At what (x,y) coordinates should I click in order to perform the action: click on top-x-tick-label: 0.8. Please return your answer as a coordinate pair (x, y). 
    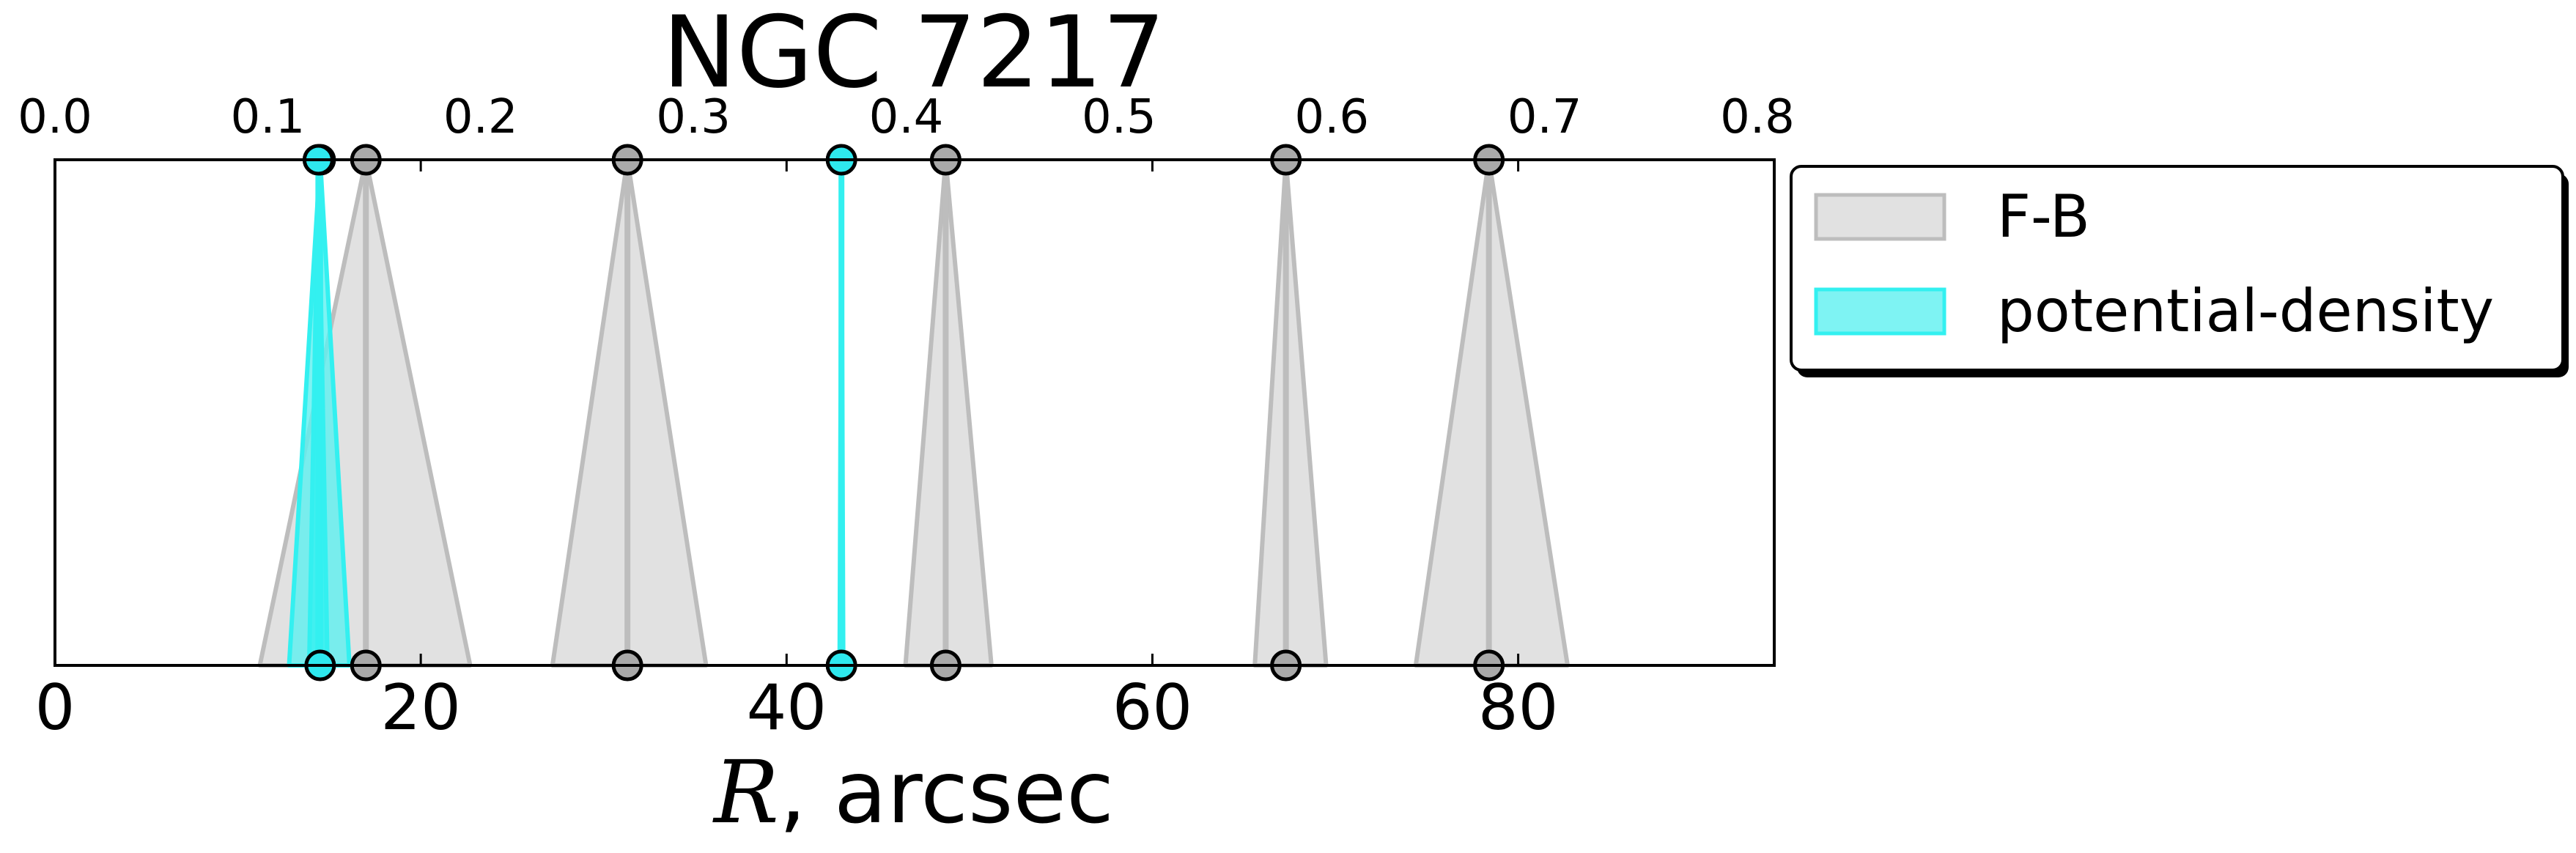
    Looking at the image, I should click on (1757, 117).